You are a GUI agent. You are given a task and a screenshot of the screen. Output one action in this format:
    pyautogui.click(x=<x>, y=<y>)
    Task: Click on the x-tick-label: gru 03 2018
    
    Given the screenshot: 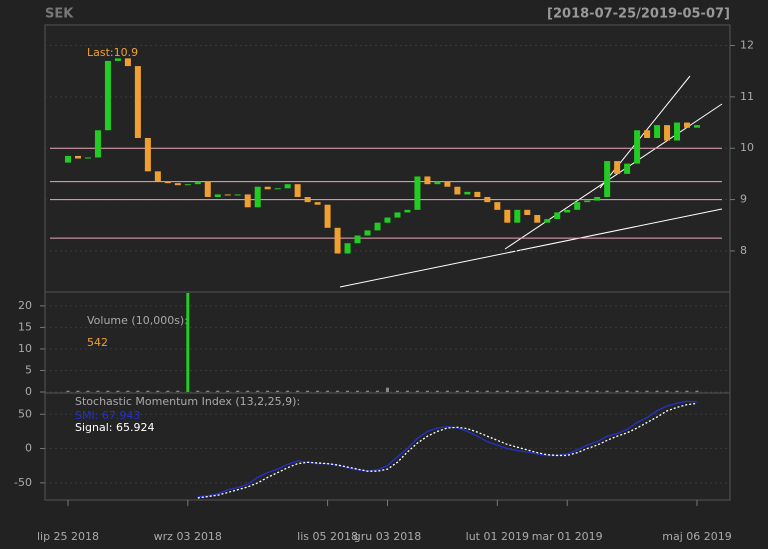 What is the action you would take?
    pyautogui.click(x=387, y=536)
    